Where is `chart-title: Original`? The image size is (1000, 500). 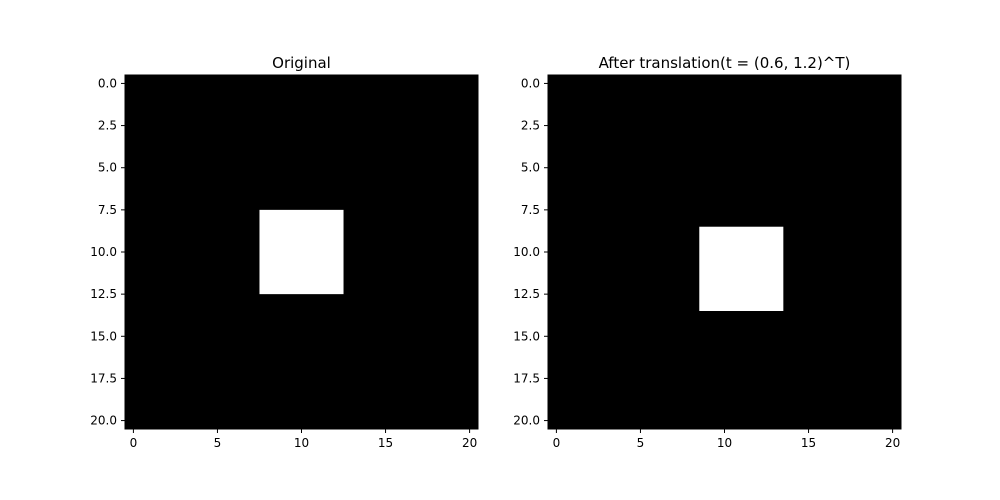 chart-title: Original is located at coordinates (301, 63).